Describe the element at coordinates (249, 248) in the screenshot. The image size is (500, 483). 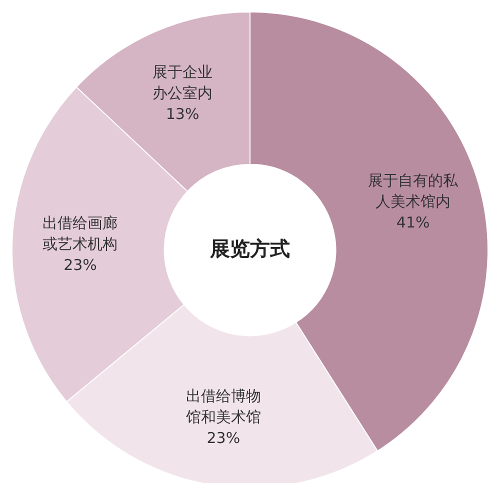
I see `text: 展览方式` at that location.